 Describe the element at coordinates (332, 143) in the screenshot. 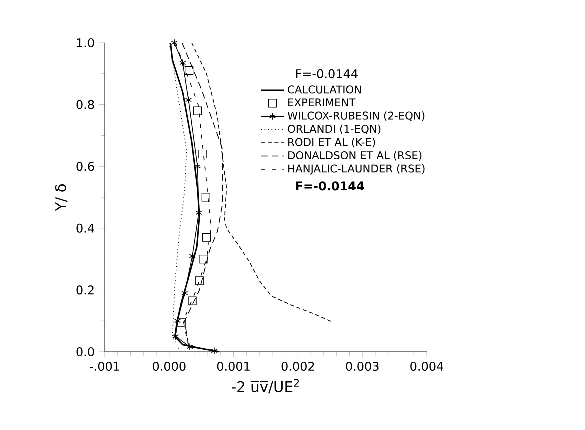

I see `legend-label: RODI ET AL (K-E)` at that location.